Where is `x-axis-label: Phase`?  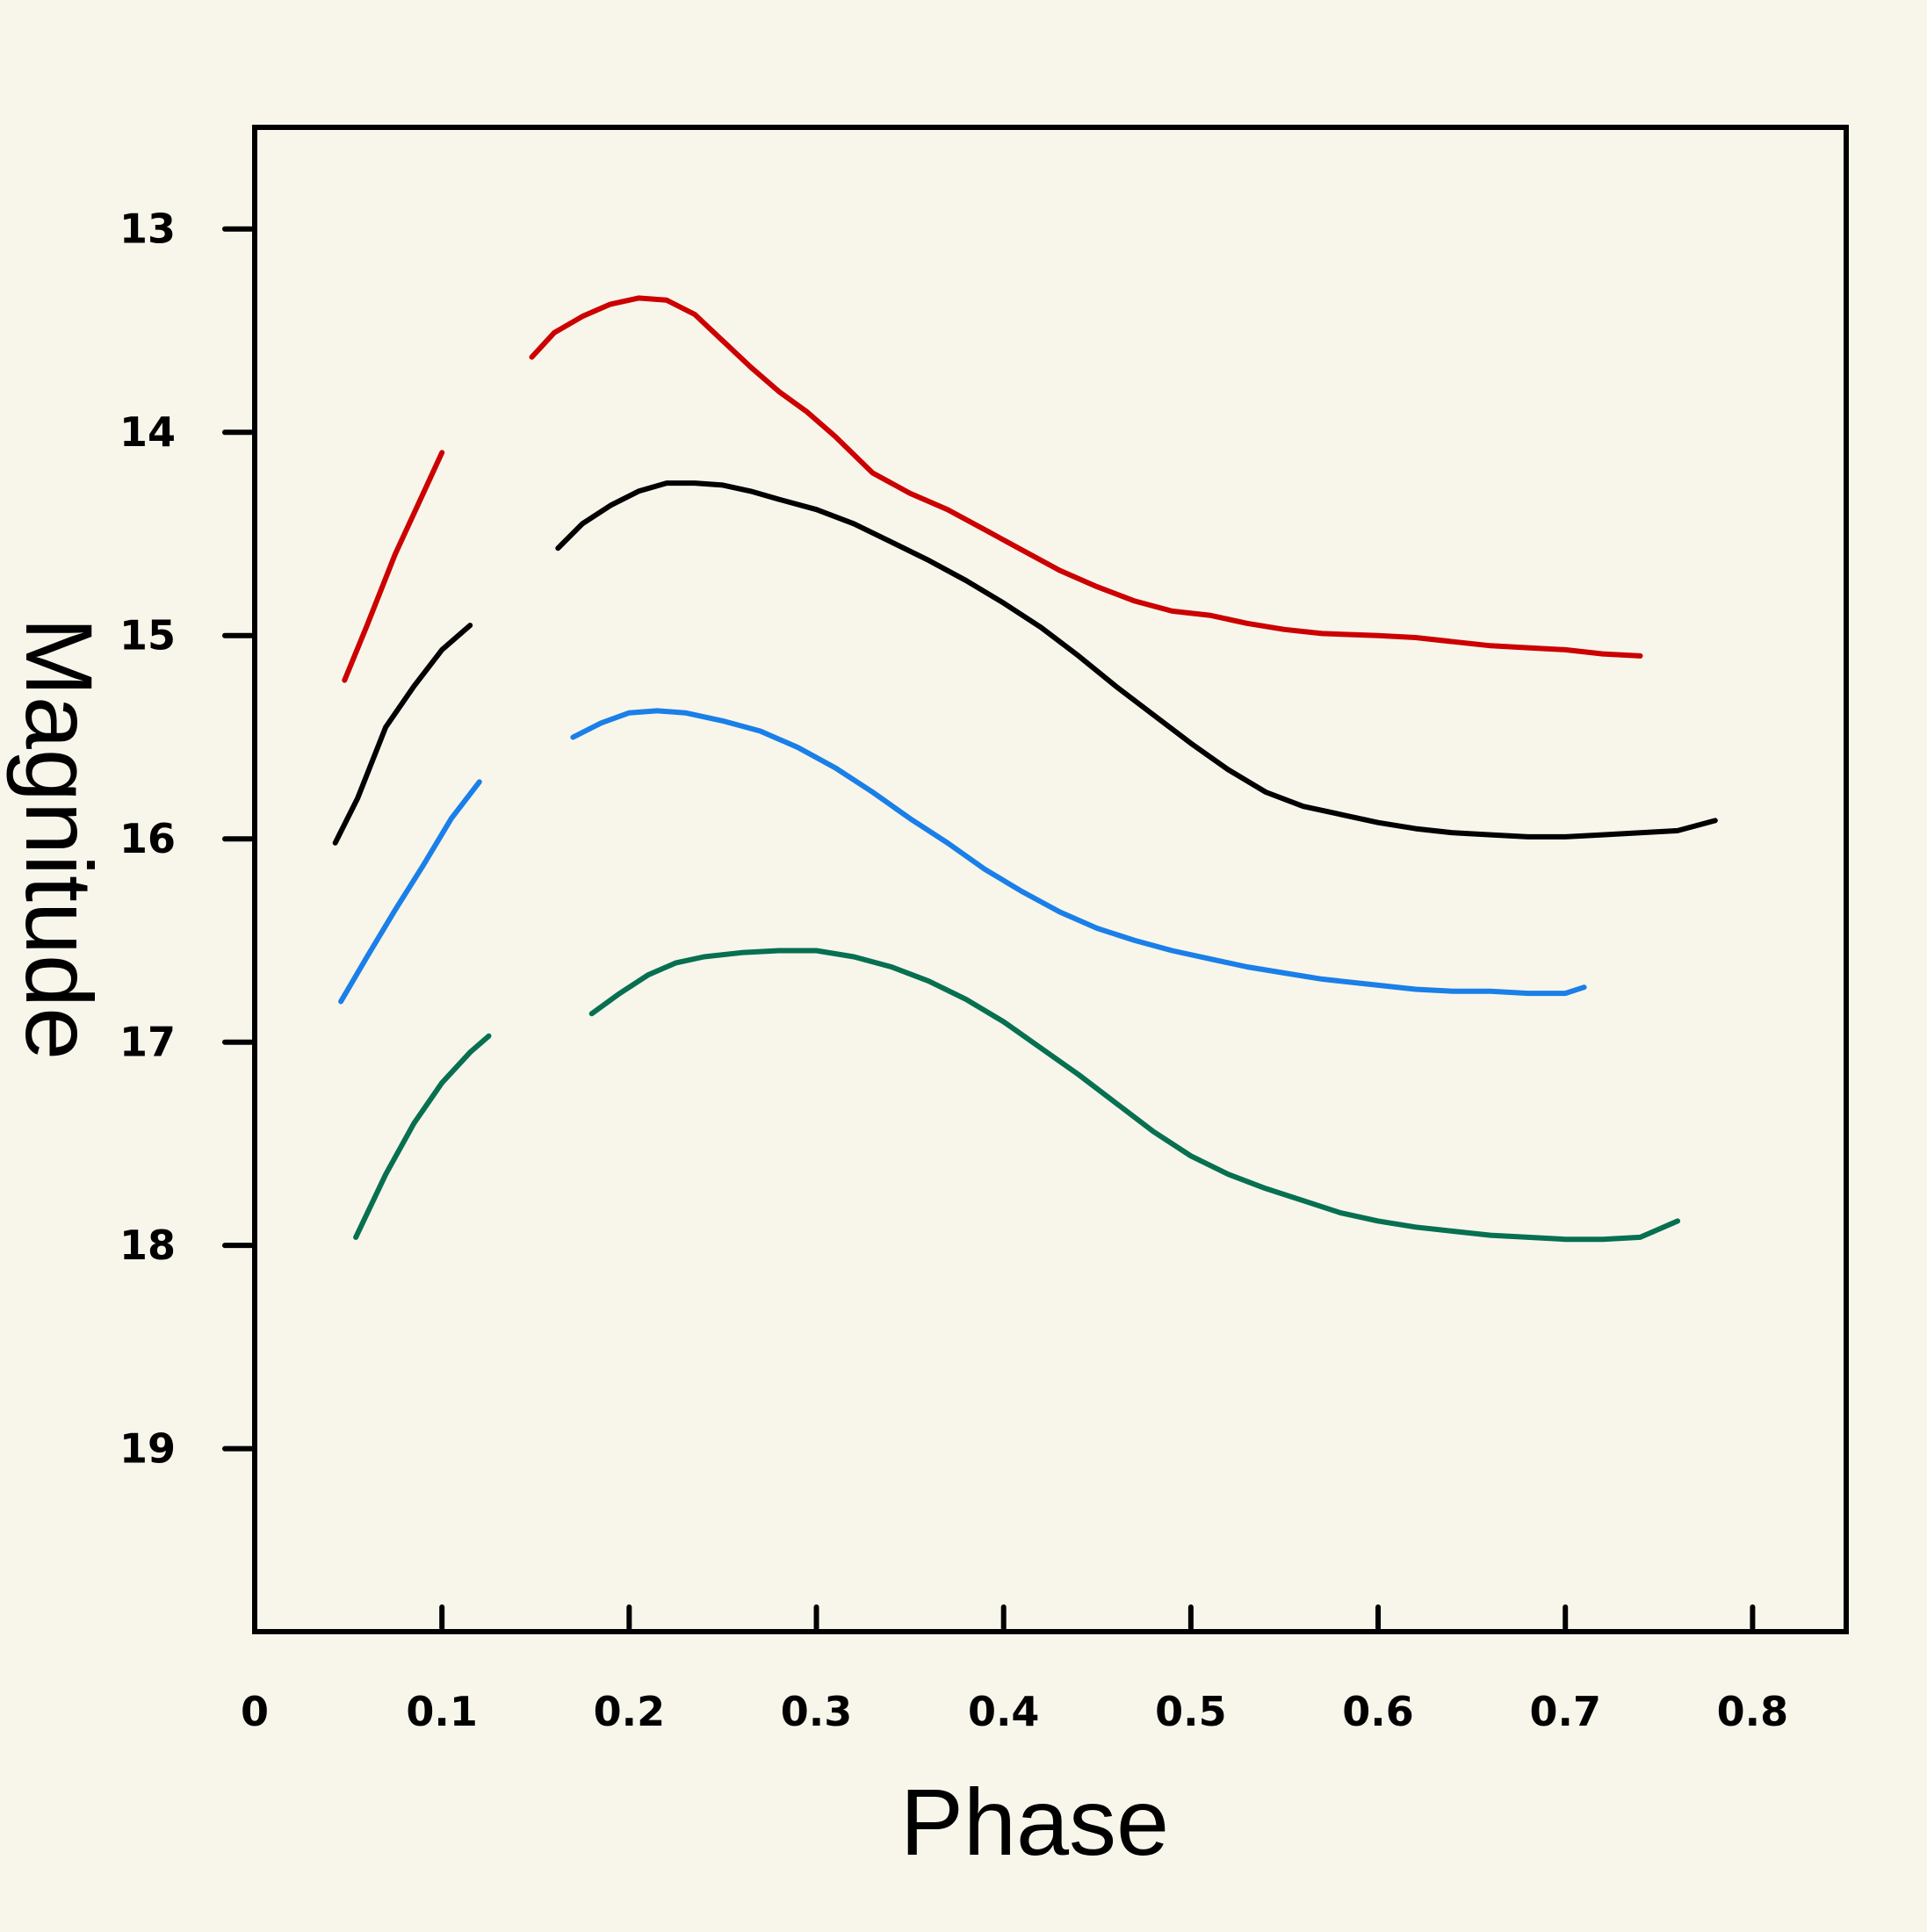 x-axis-label: Phase is located at coordinates (1034, 1822).